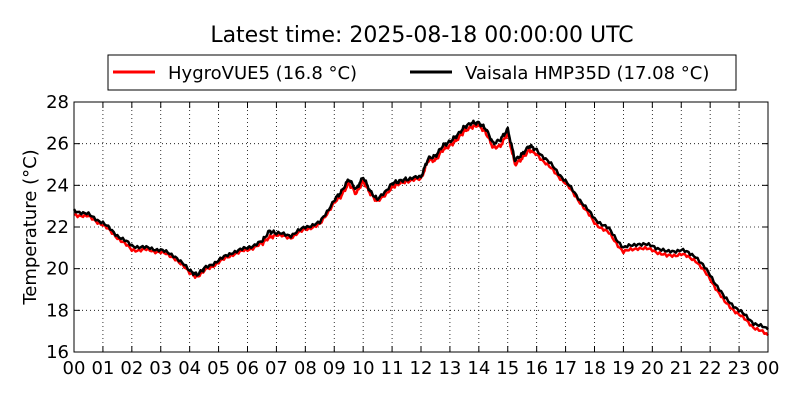 The image size is (800, 400). What do you see at coordinates (623, 368) in the screenshot?
I see `x-tick-label: 19` at bounding box center [623, 368].